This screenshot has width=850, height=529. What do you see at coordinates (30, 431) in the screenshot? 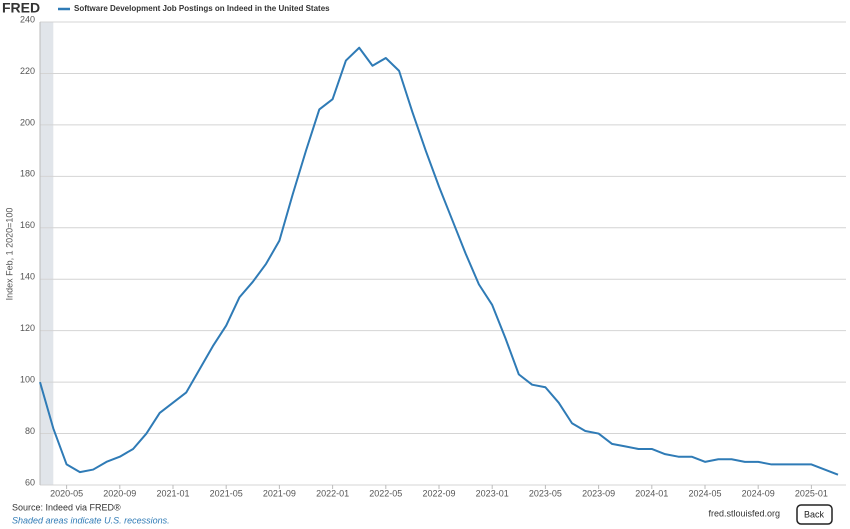
I see `y-tick-label: 80` at bounding box center [30, 431].